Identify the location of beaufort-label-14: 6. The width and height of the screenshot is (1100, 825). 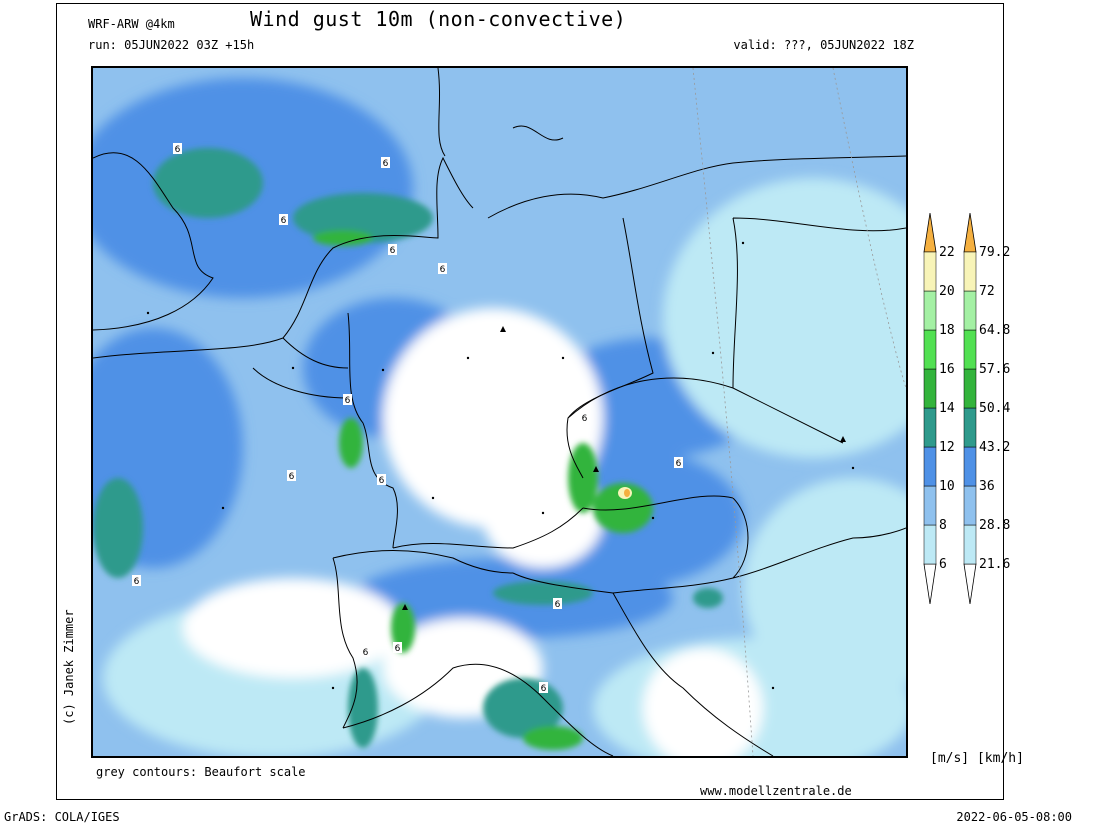
(398, 649).